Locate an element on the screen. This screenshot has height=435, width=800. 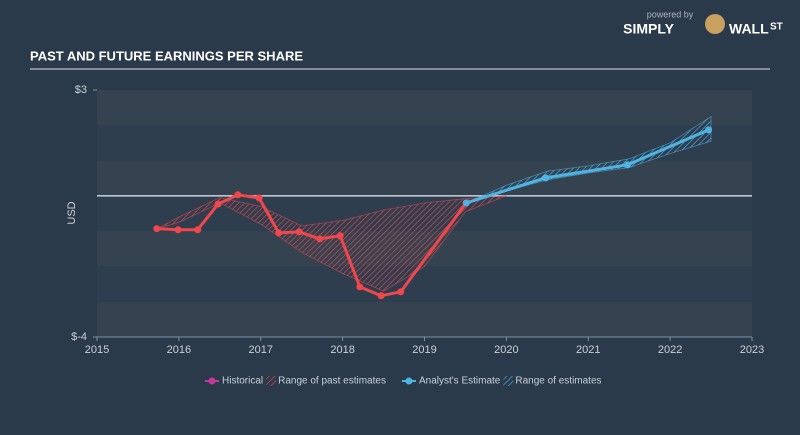
legend-label: Range of past estimates is located at coordinates (332, 381).